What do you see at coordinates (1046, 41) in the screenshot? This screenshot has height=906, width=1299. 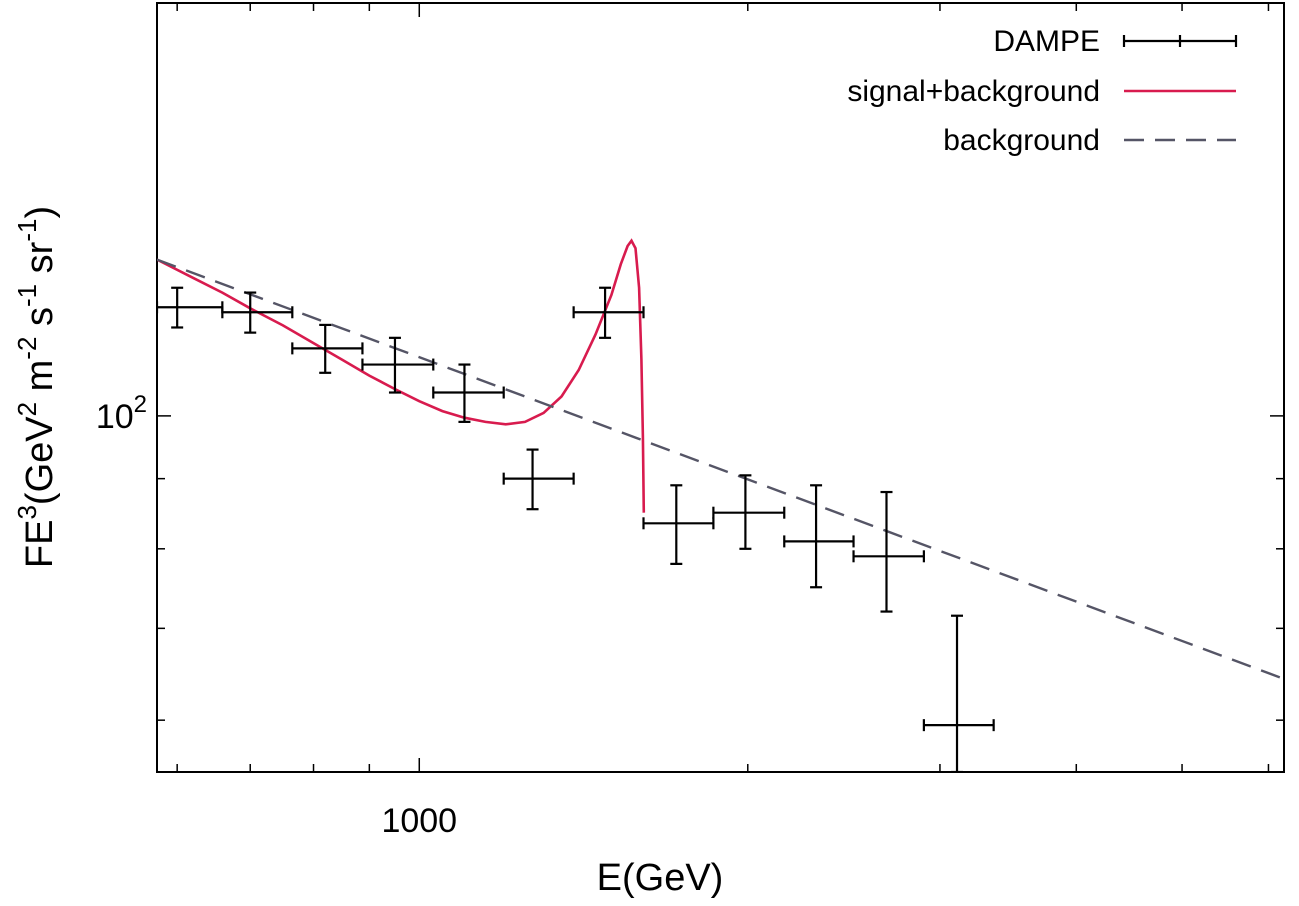 I see `legend-label-0: DAMPE` at bounding box center [1046, 41].